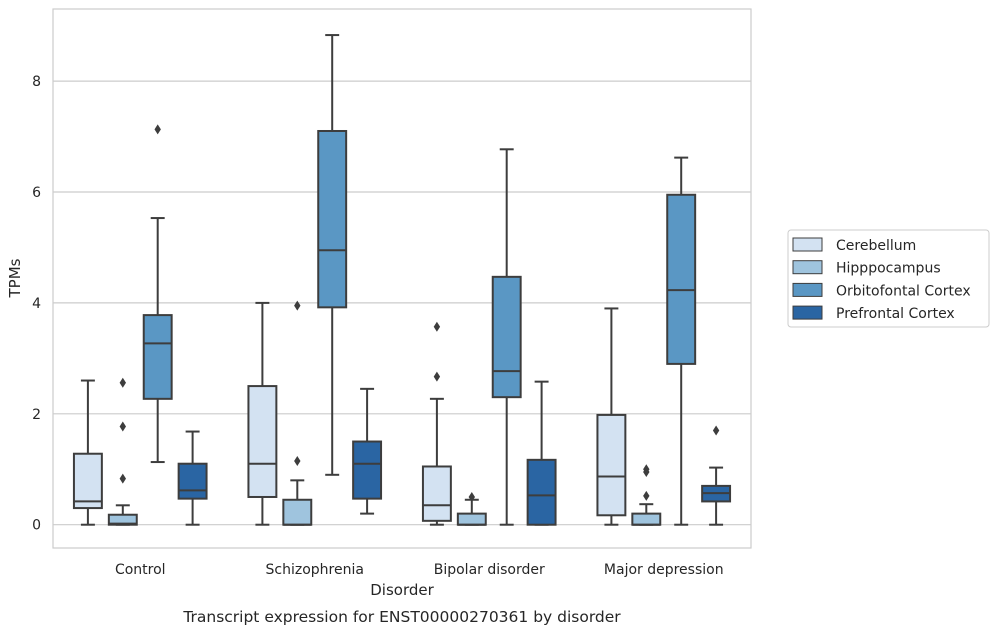 The height and width of the screenshot is (634, 999). Describe the element at coordinates (36, 526) in the screenshot. I see `y-tick-label: 0` at that location.